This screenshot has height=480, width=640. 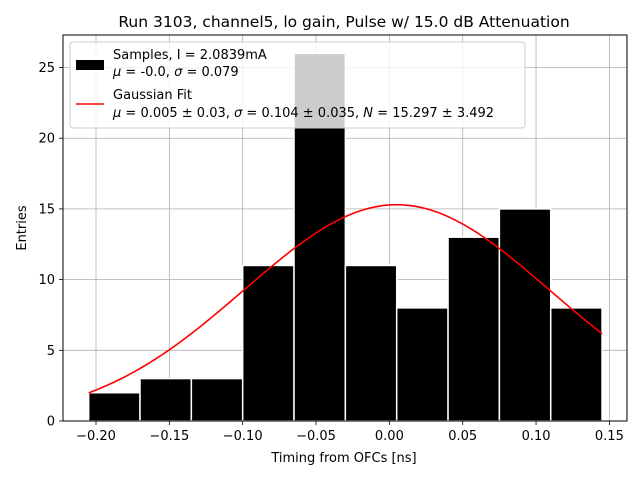 I want to click on x-tick-label: −0.05, so click(x=316, y=436).